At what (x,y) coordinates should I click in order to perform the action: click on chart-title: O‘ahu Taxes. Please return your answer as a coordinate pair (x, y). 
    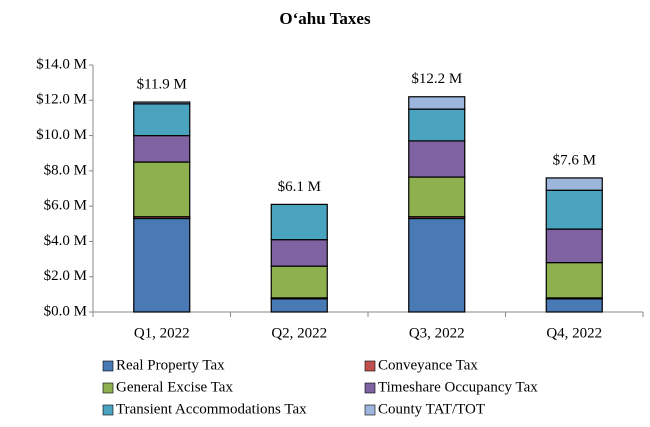
    Looking at the image, I should click on (325, 18).